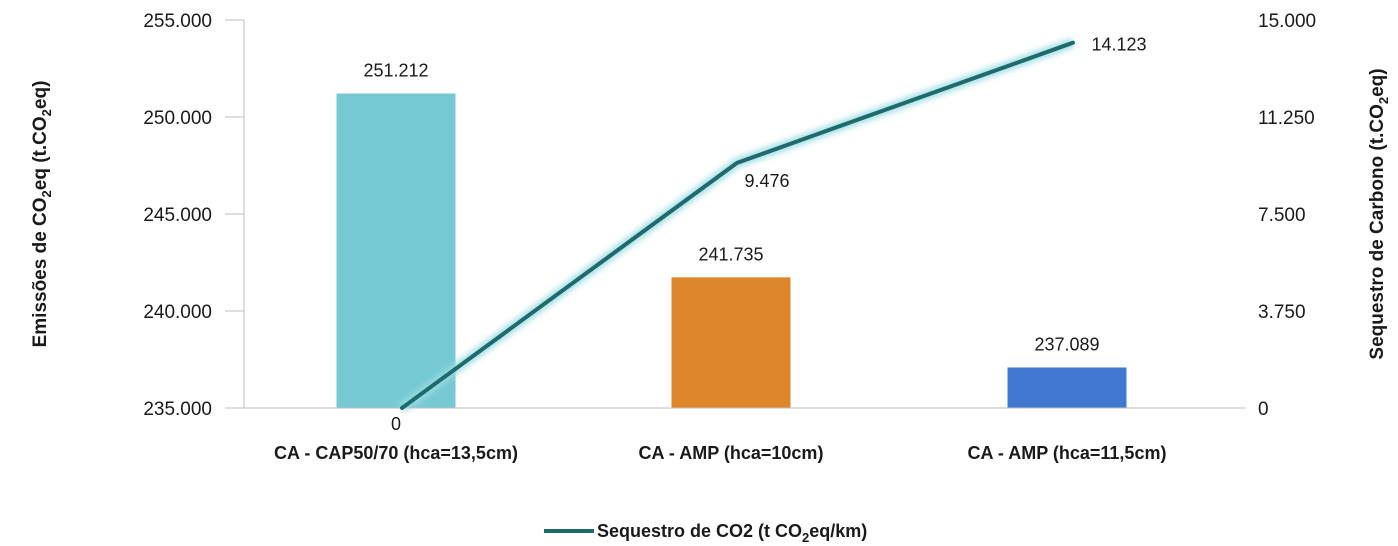 The width and height of the screenshot is (1398, 546). I want to click on legend: Sequestro de CO2 (t CO2eq/km), so click(705, 533).